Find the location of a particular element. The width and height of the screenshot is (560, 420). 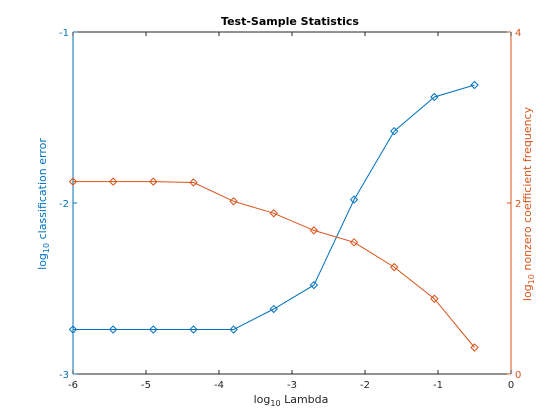

x-tick-label: -3 is located at coordinates (292, 385).